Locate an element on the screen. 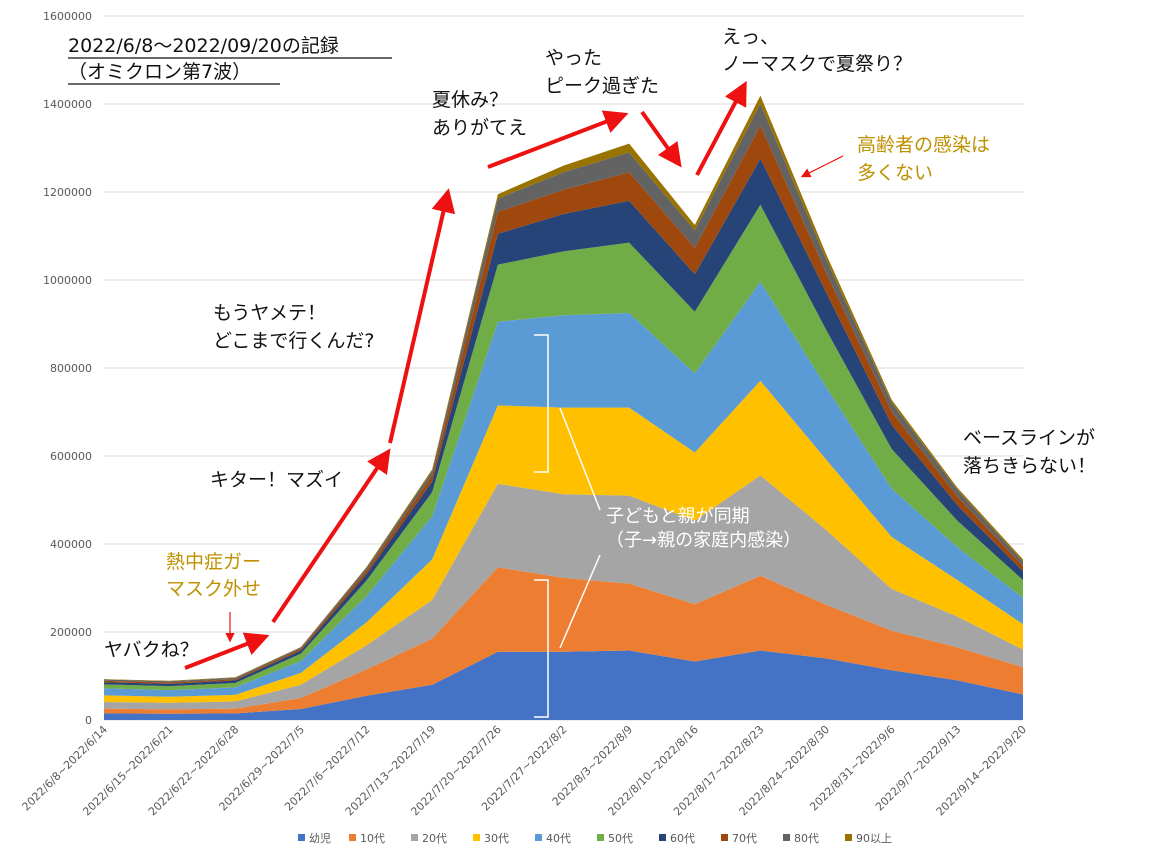 This screenshot has width=1150, height=858. legend-label: 70代 is located at coordinates (744, 838).